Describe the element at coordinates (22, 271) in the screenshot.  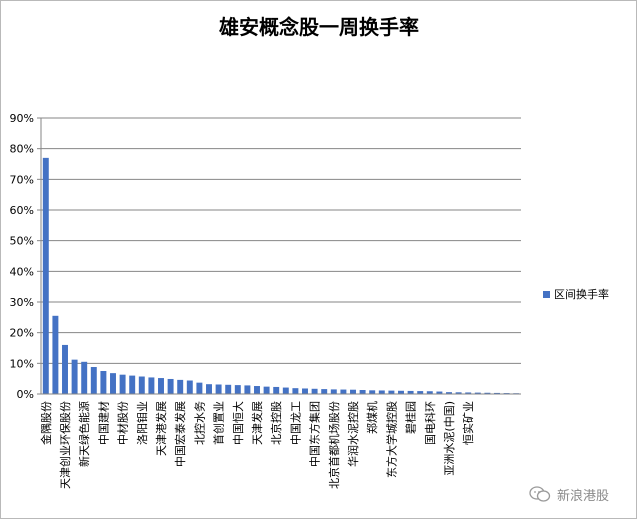
I see `y-tick-label: 40%` at that location.